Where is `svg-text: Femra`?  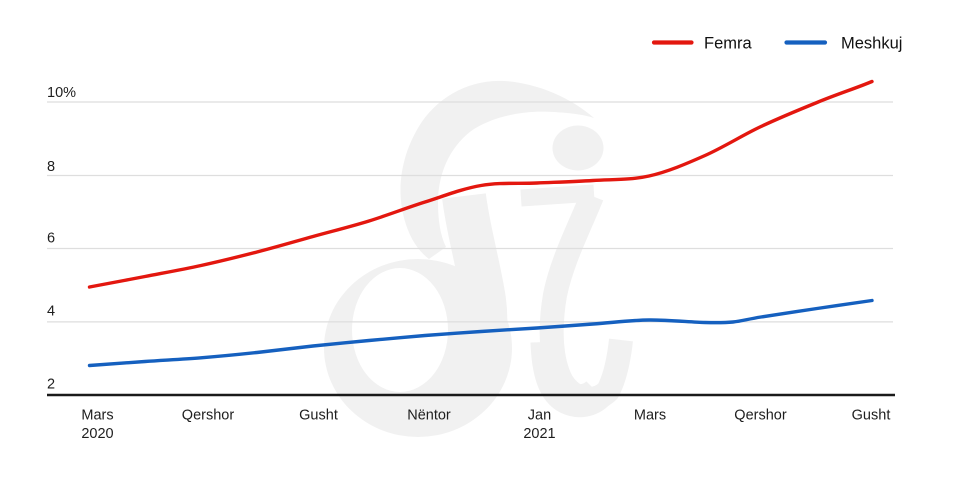 svg-text: Femra is located at coordinates (728, 44).